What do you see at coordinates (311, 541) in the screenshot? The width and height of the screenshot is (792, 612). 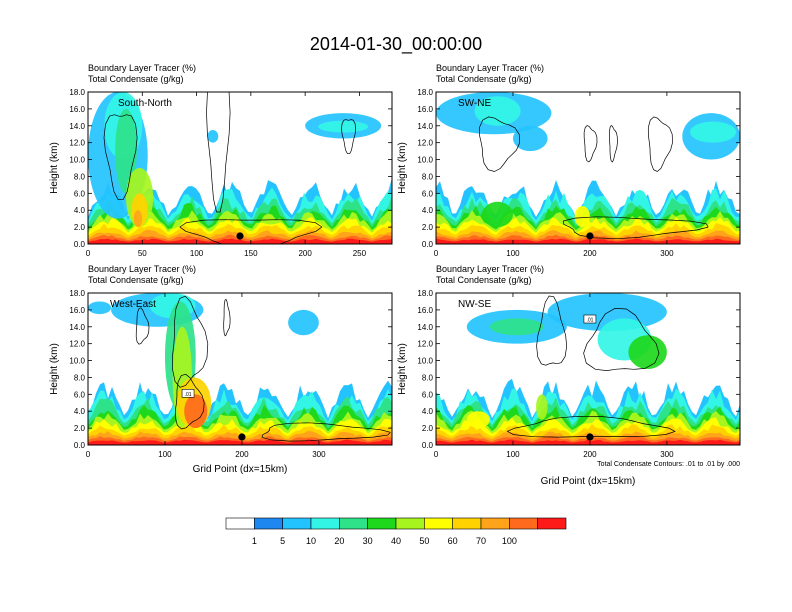 I see `colorbar-label: 10` at bounding box center [311, 541].